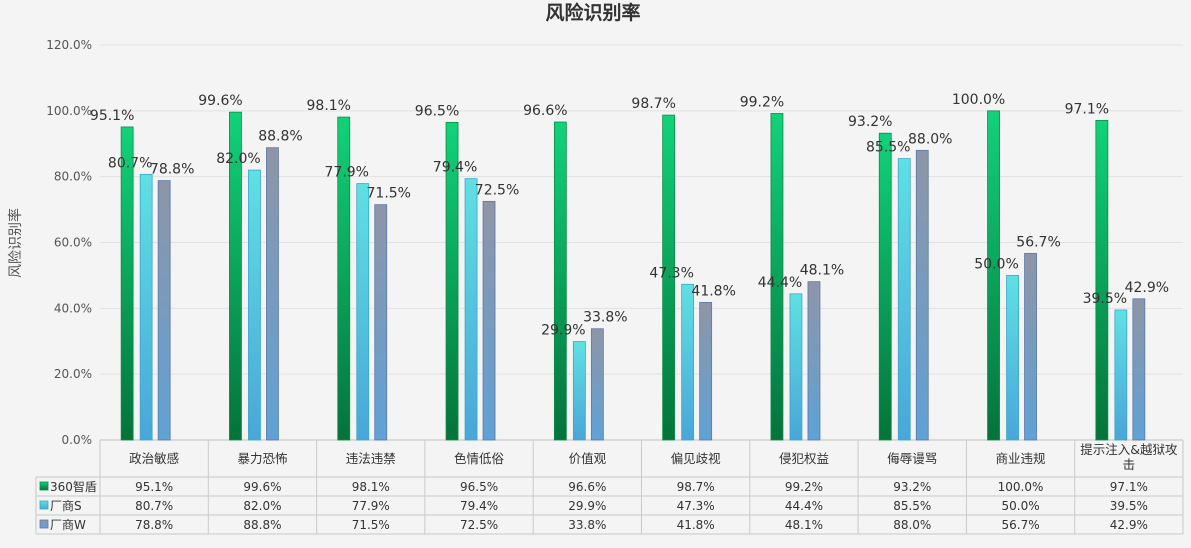 The image size is (1191, 548). Describe the element at coordinates (804, 458) in the screenshot. I see `category-label: 侵犯权益` at that location.